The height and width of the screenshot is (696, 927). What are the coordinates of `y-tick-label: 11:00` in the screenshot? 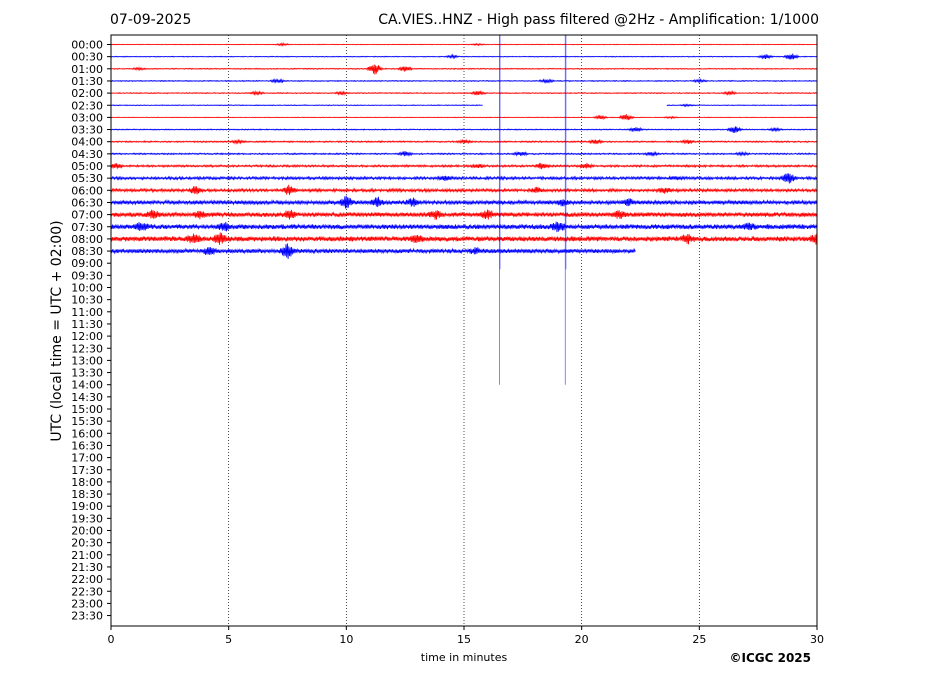 It's located at (87, 312).